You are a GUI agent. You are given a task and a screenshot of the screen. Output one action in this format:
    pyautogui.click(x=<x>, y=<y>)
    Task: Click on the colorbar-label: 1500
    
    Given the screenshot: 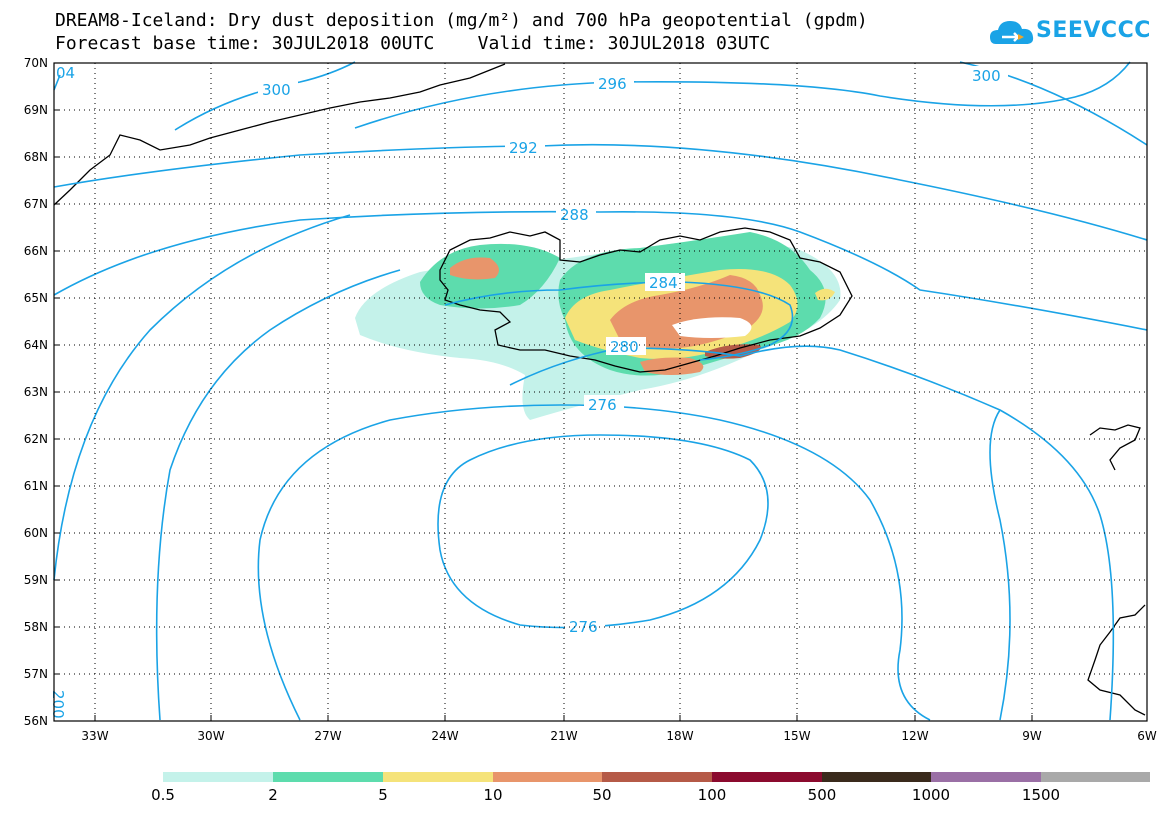 What is the action you would take?
    pyautogui.click(x=1041, y=795)
    